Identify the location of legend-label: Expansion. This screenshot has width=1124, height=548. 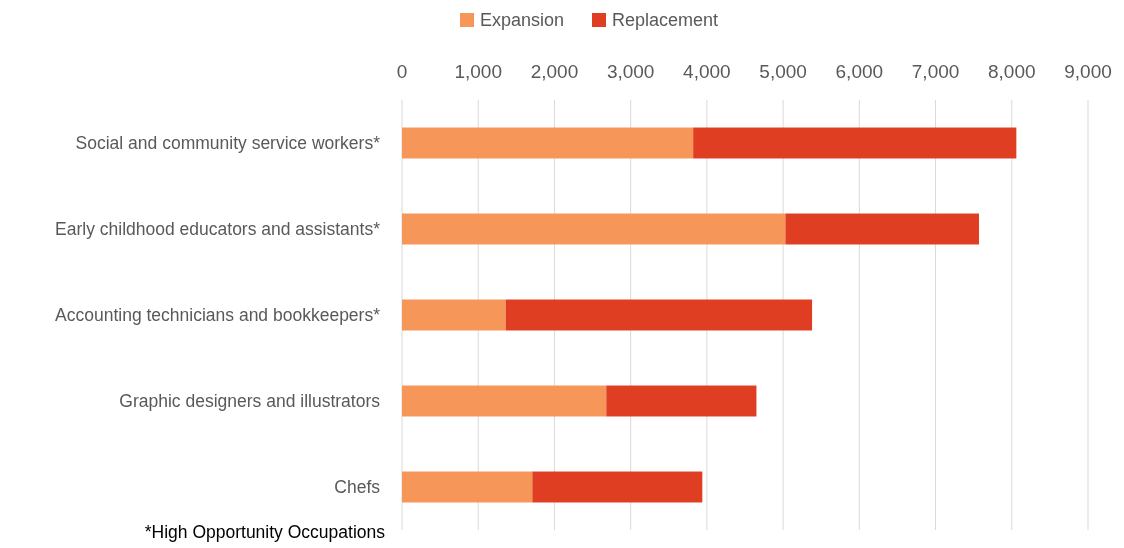
(522, 20).